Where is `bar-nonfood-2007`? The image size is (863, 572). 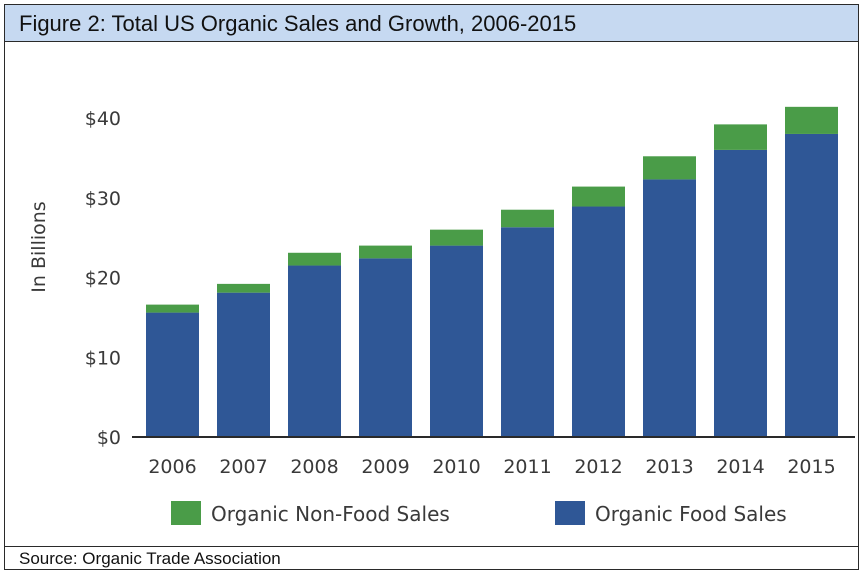 bar-nonfood-2007 is located at coordinates (243, 288).